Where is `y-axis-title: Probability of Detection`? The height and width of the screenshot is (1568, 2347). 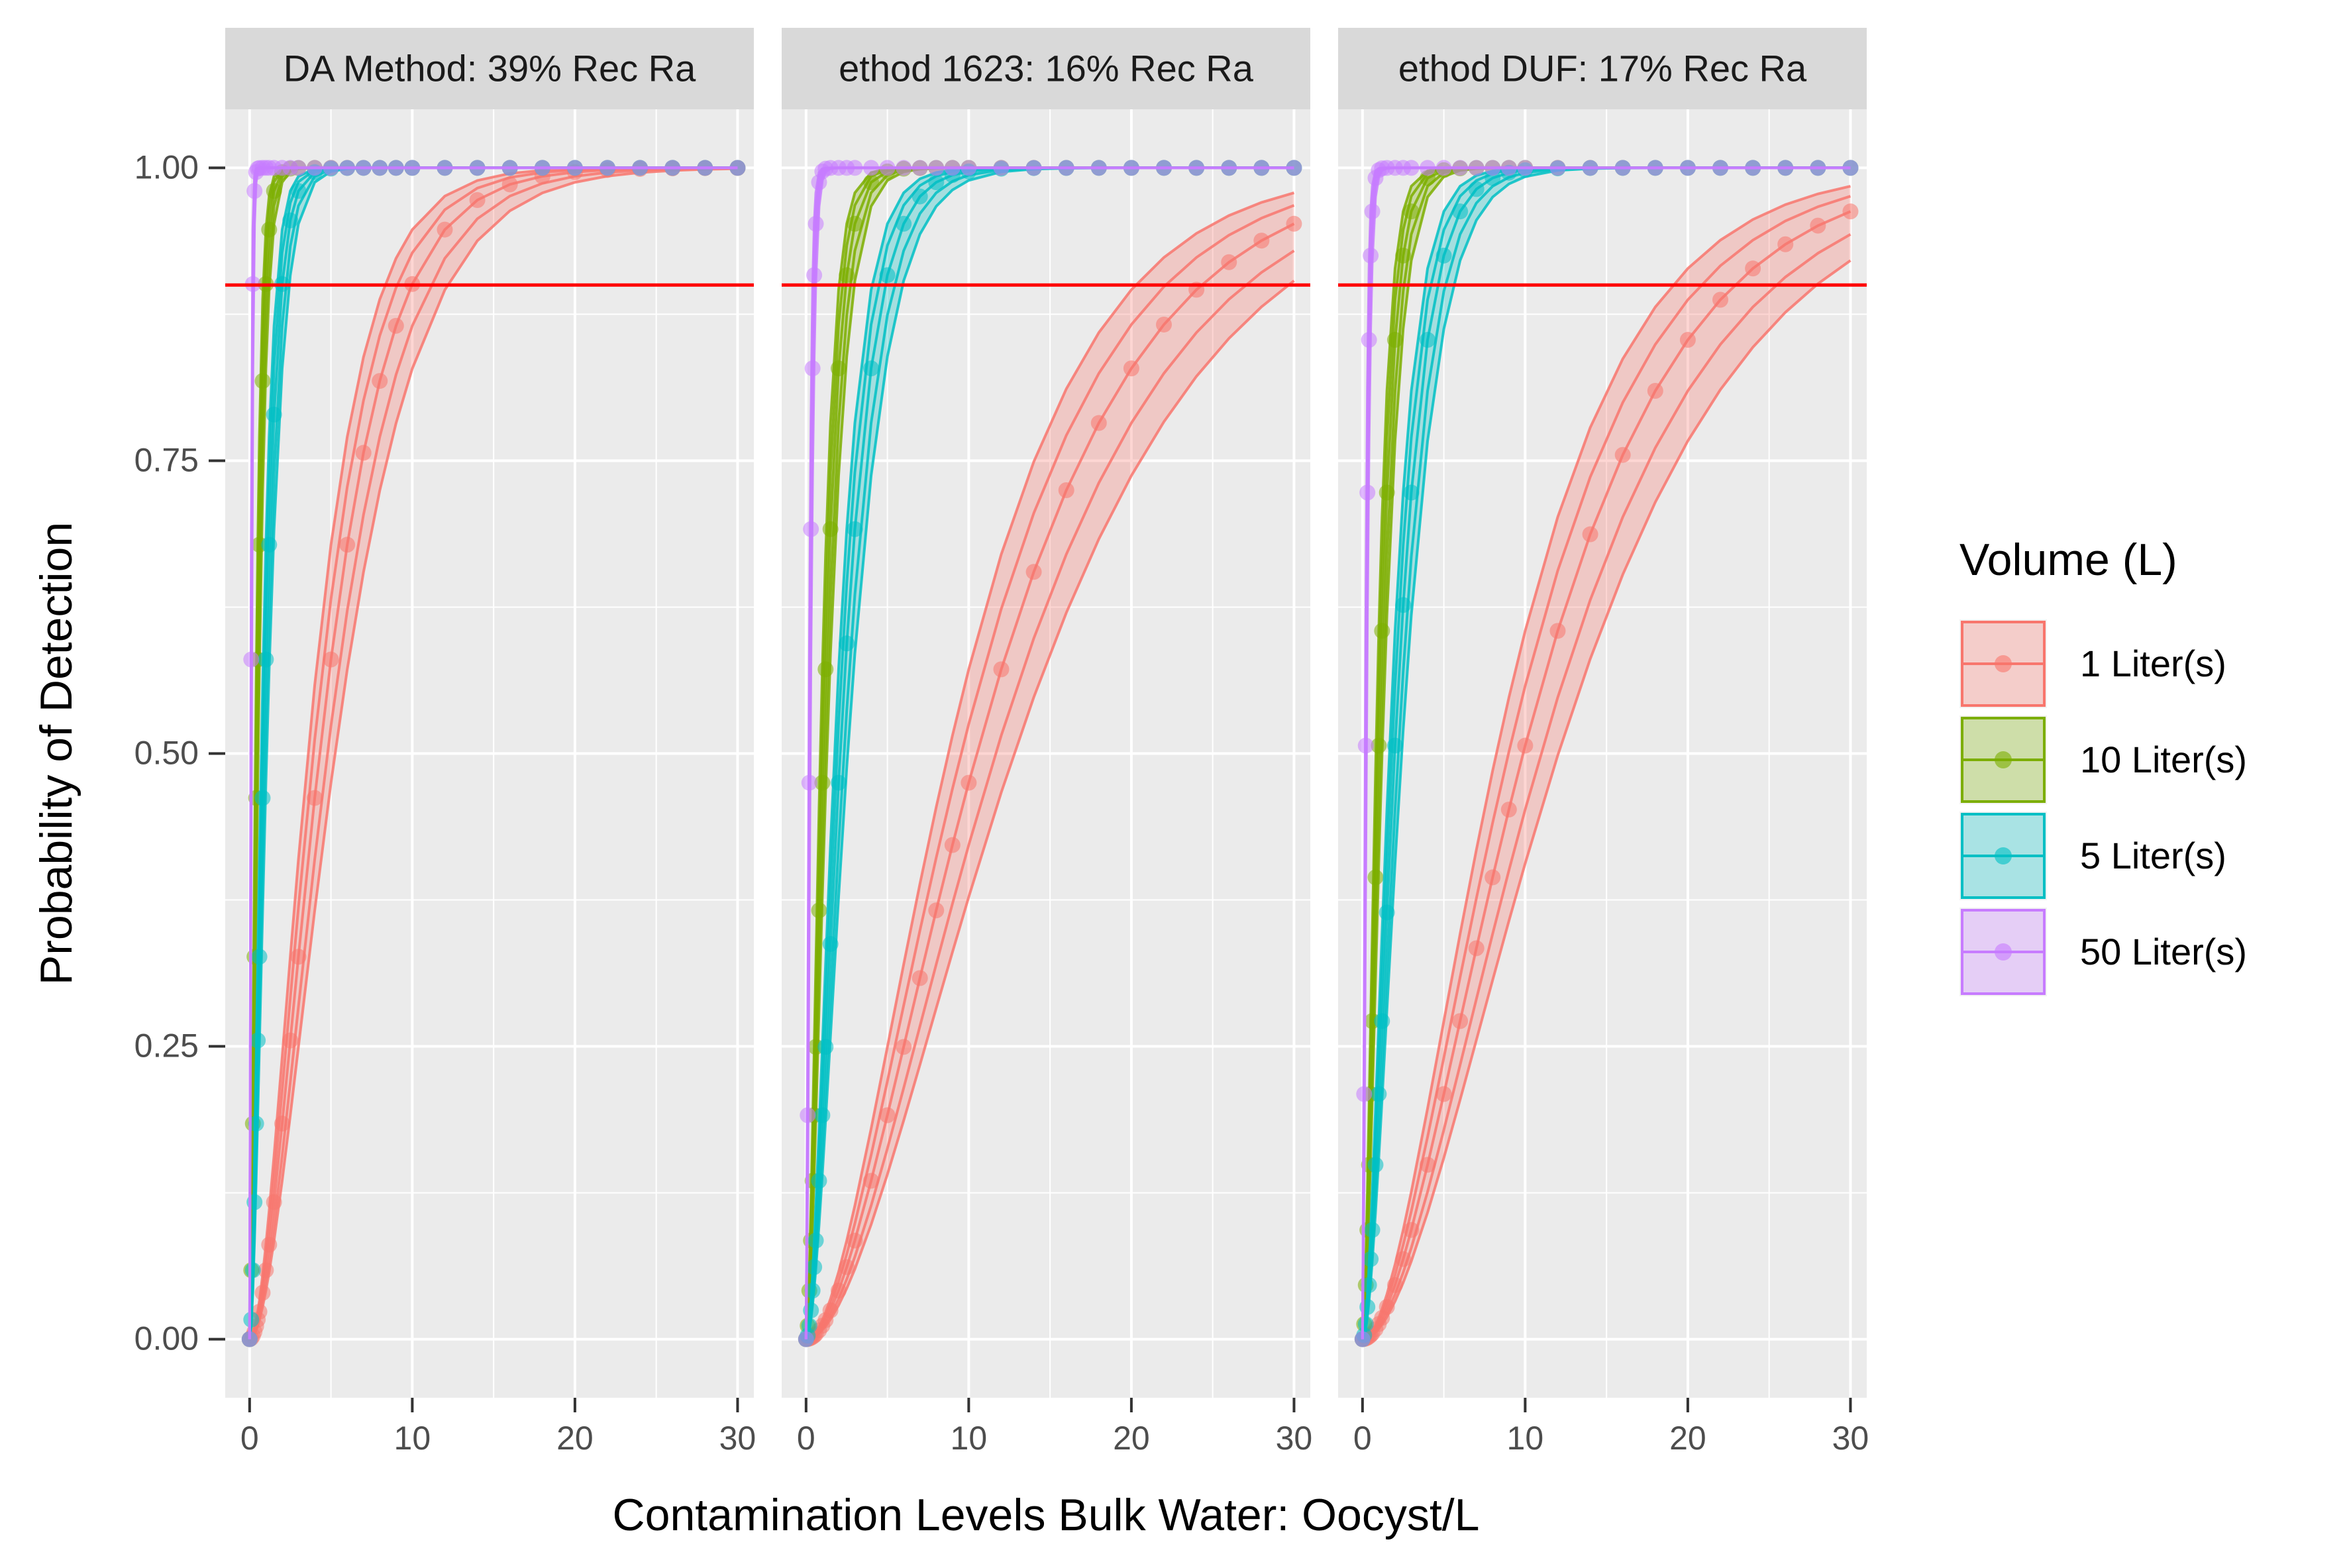 y-axis-title: Probability of Detection is located at coordinates (56, 753).